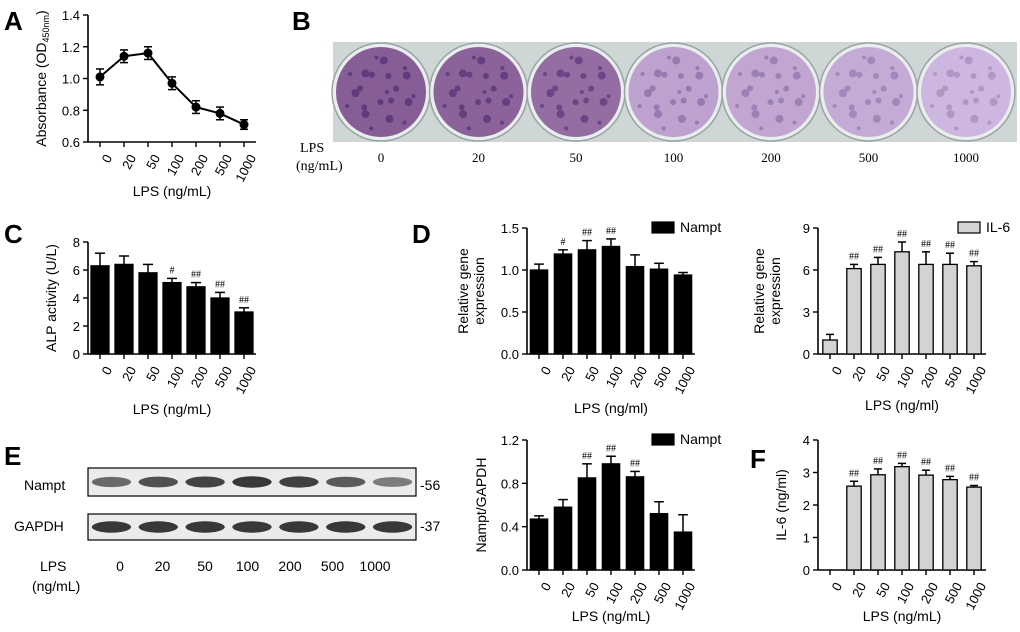  I want to click on data-point, so click(244, 125).